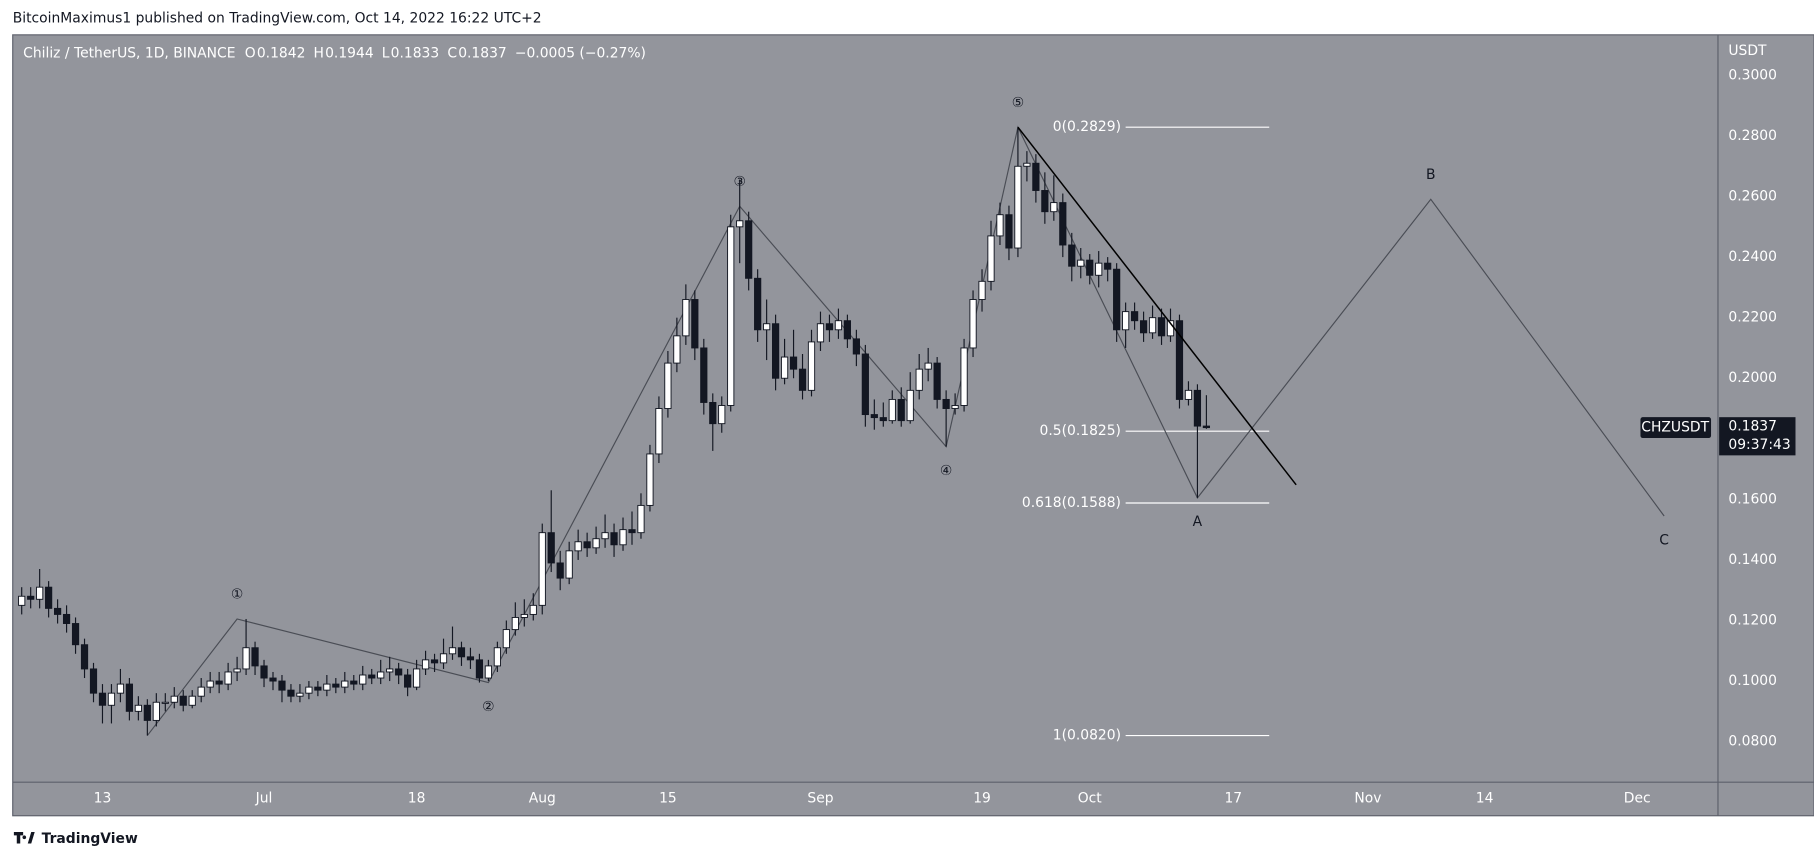  What do you see at coordinates (1752, 681) in the screenshot?
I see `y-tick-label: 0.1000` at bounding box center [1752, 681].